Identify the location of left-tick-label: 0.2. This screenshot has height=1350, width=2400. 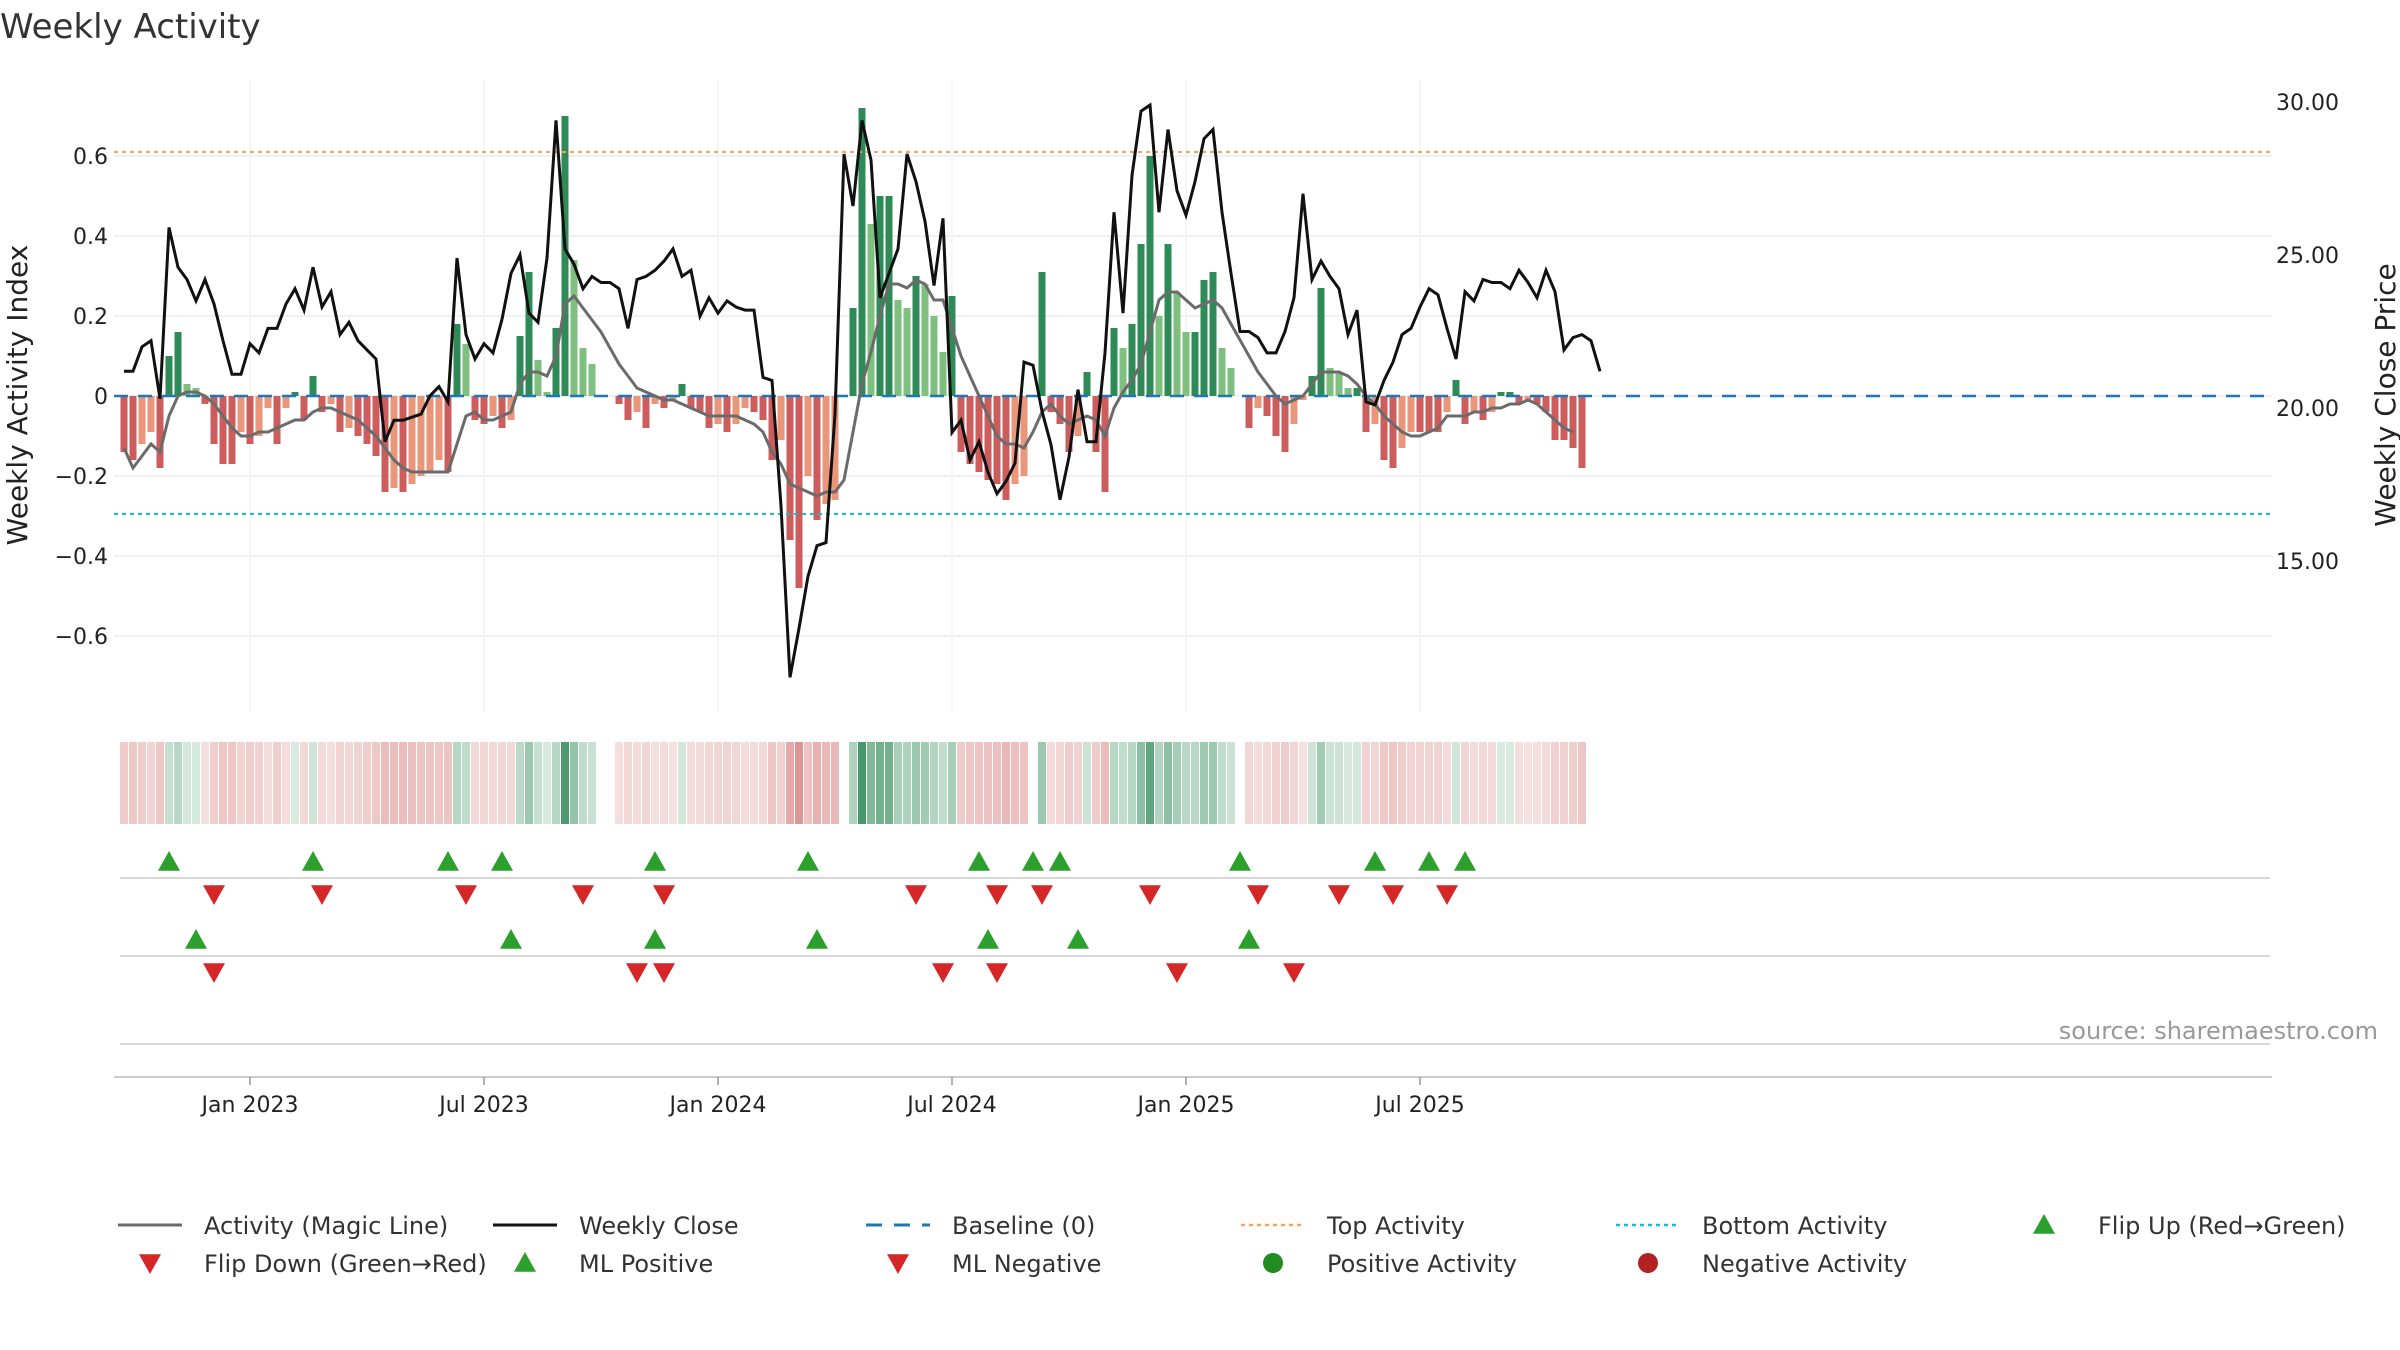
(90, 317).